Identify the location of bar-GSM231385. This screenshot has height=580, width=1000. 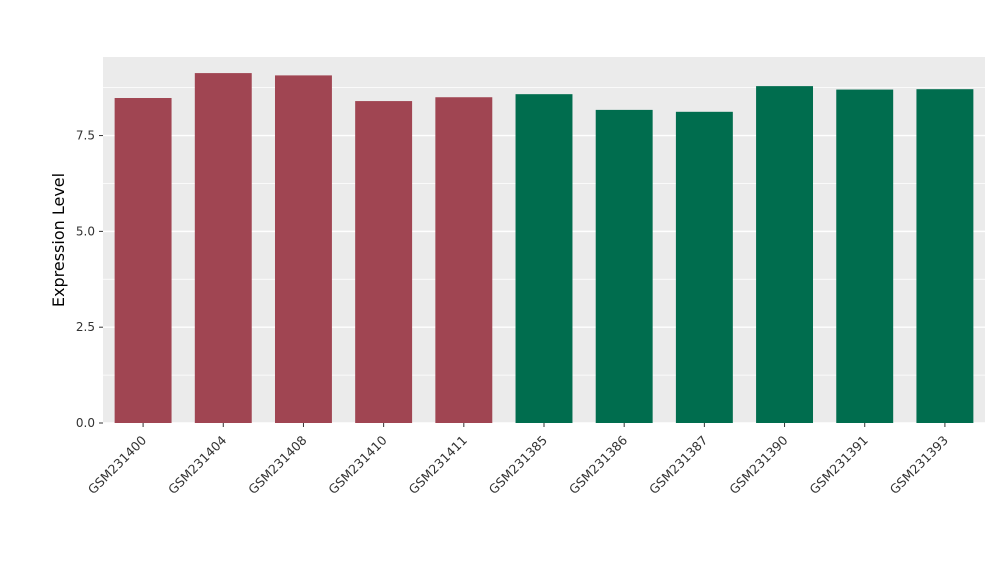
(544, 258).